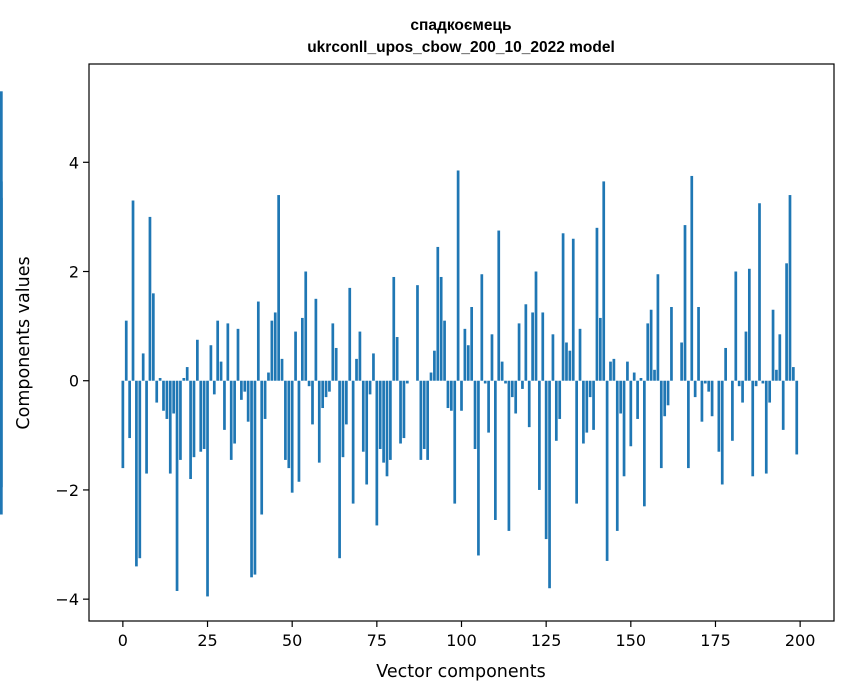 This screenshot has width=847, height=696. Describe the element at coordinates (292, 640) in the screenshot. I see `x-tick-label: 50` at that location.